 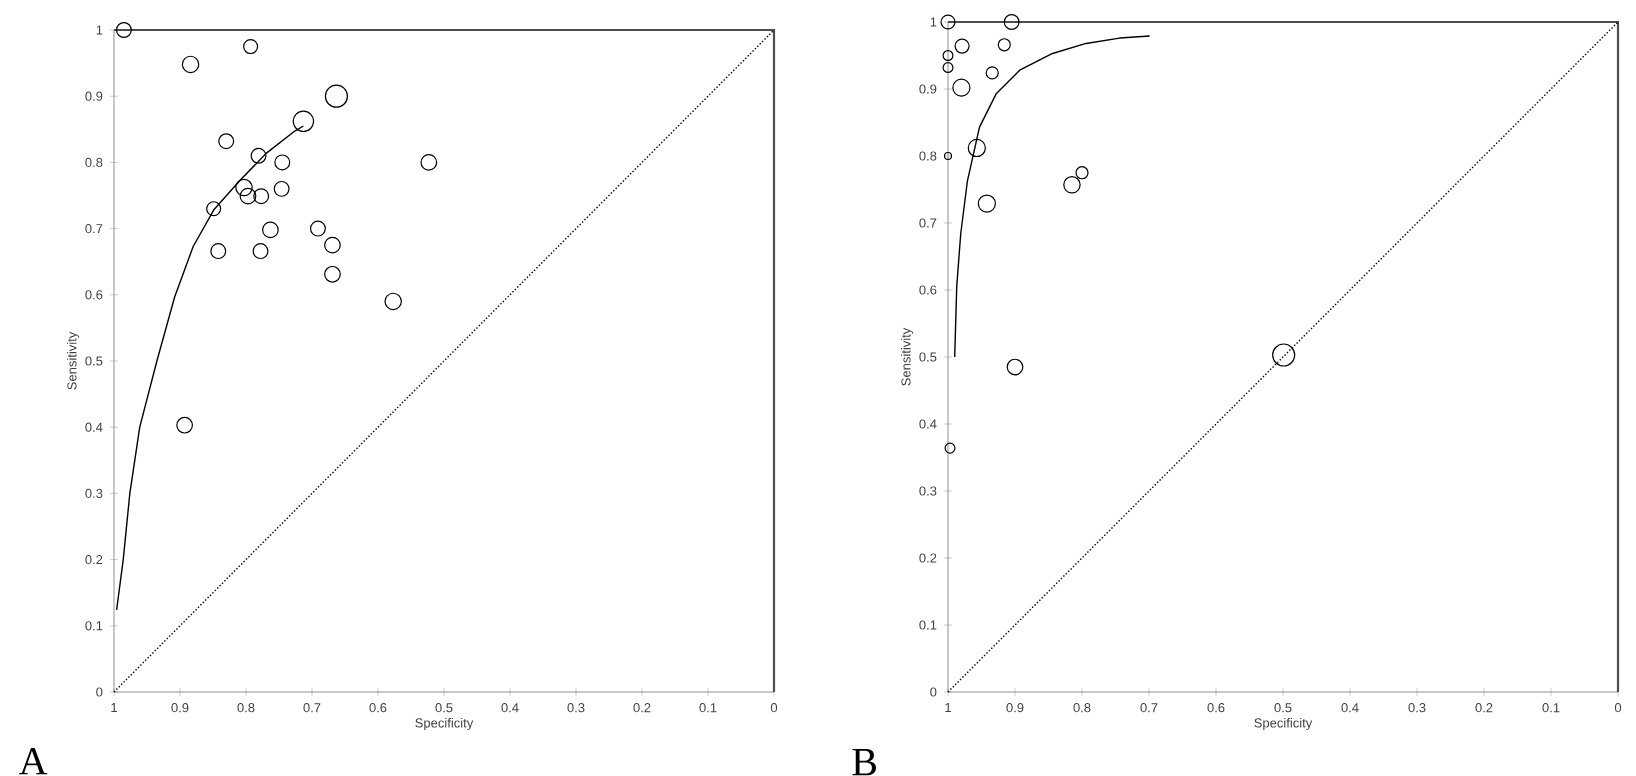 What do you see at coordinates (33, 761) in the screenshot?
I see `text: A` at bounding box center [33, 761].